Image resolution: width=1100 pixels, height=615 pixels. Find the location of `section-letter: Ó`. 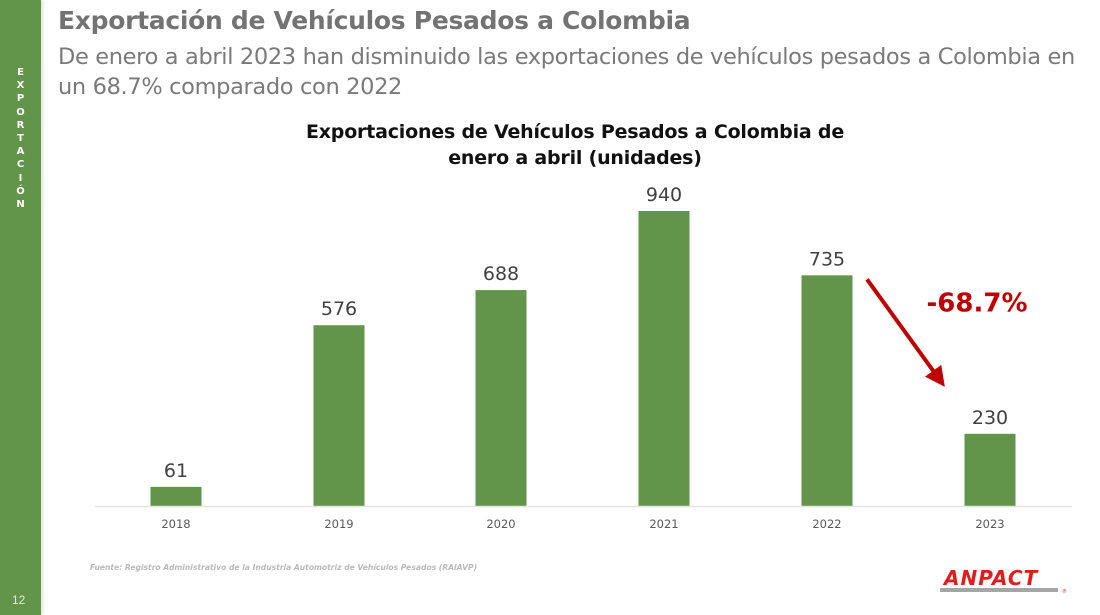

section-letter: Ó is located at coordinates (20, 191).